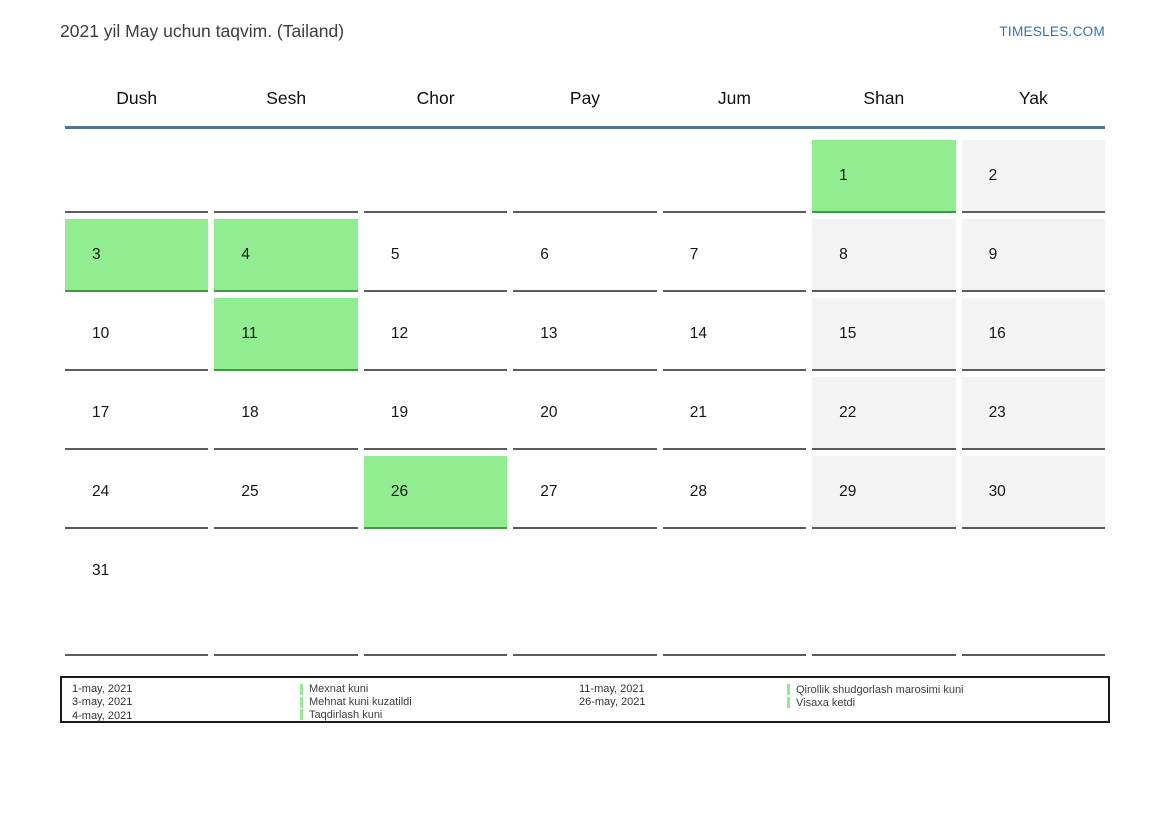  Describe the element at coordinates (339, 689) in the screenshot. I see `legend-label: Mexnat kuni` at that location.